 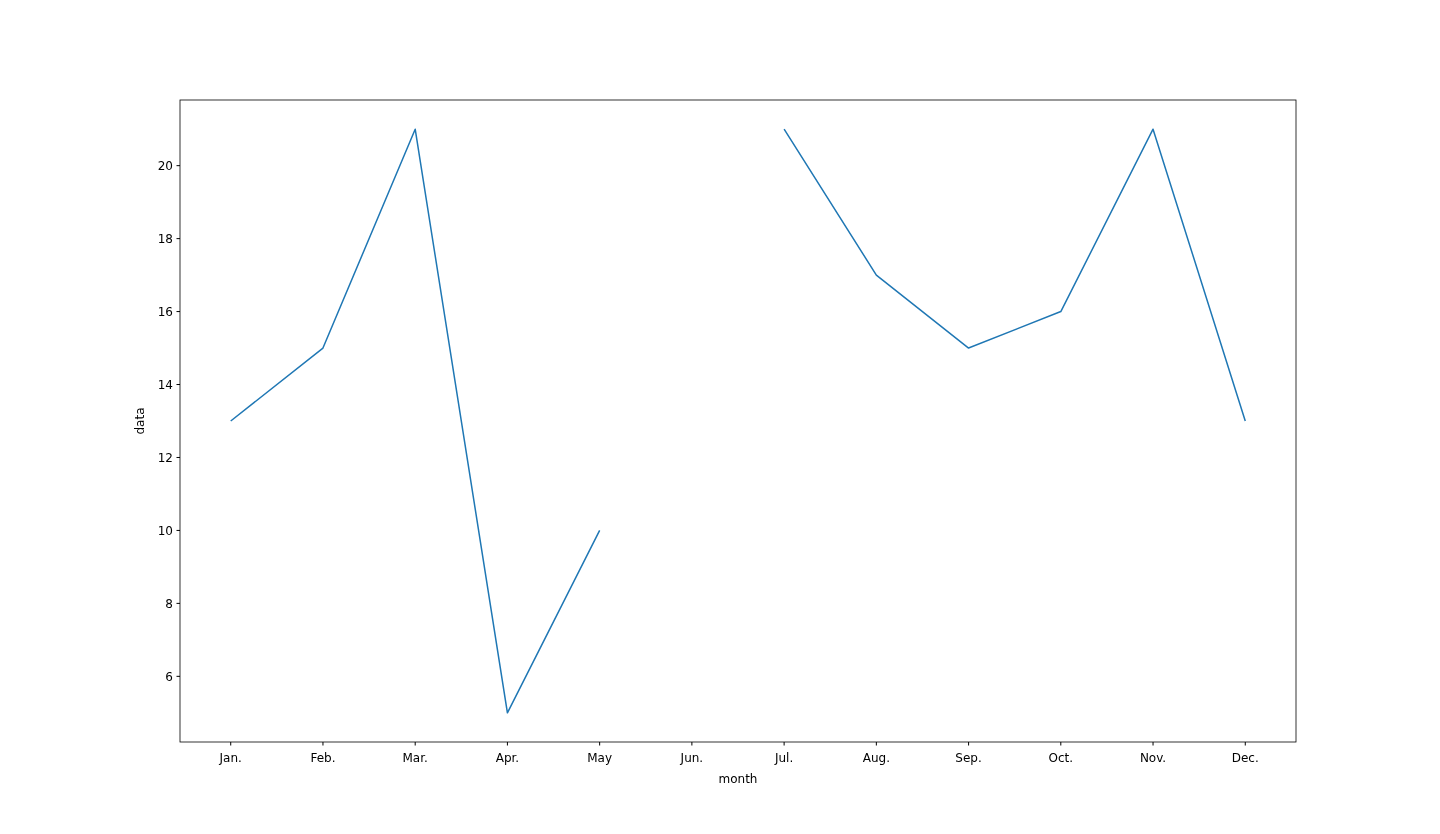 What do you see at coordinates (876, 758) in the screenshot?
I see `x-tick-label: Aug.` at bounding box center [876, 758].